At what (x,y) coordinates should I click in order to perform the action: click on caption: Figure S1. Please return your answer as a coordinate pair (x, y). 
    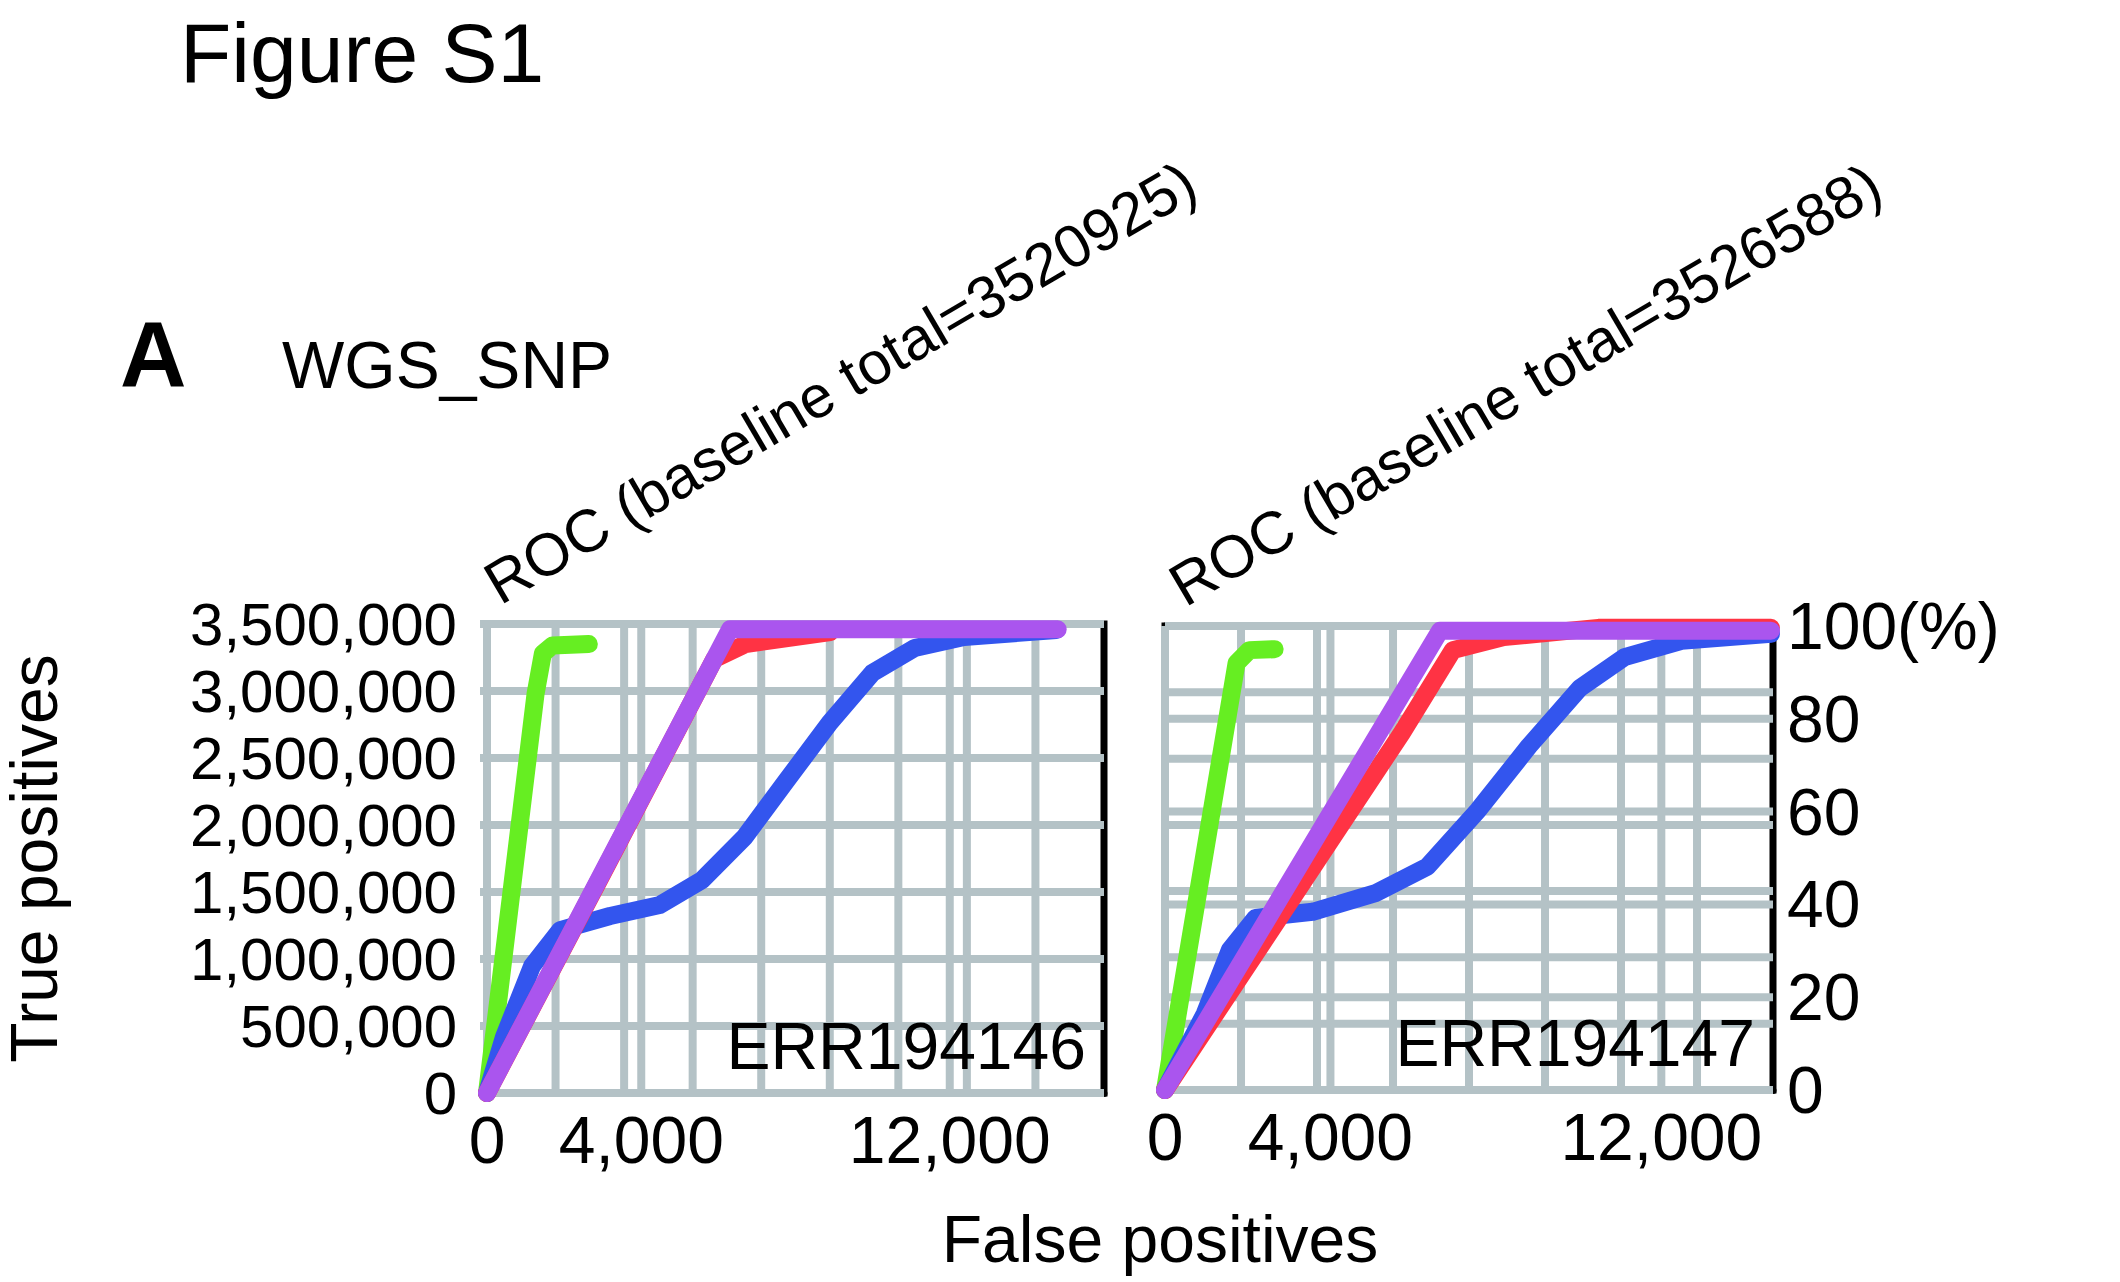
    Looking at the image, I should click on (362, 53).